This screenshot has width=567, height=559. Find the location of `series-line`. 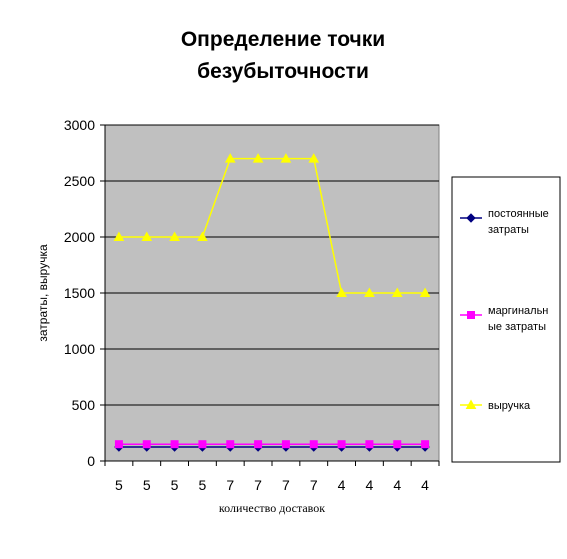

series-line is located at coordinates (272, 225).